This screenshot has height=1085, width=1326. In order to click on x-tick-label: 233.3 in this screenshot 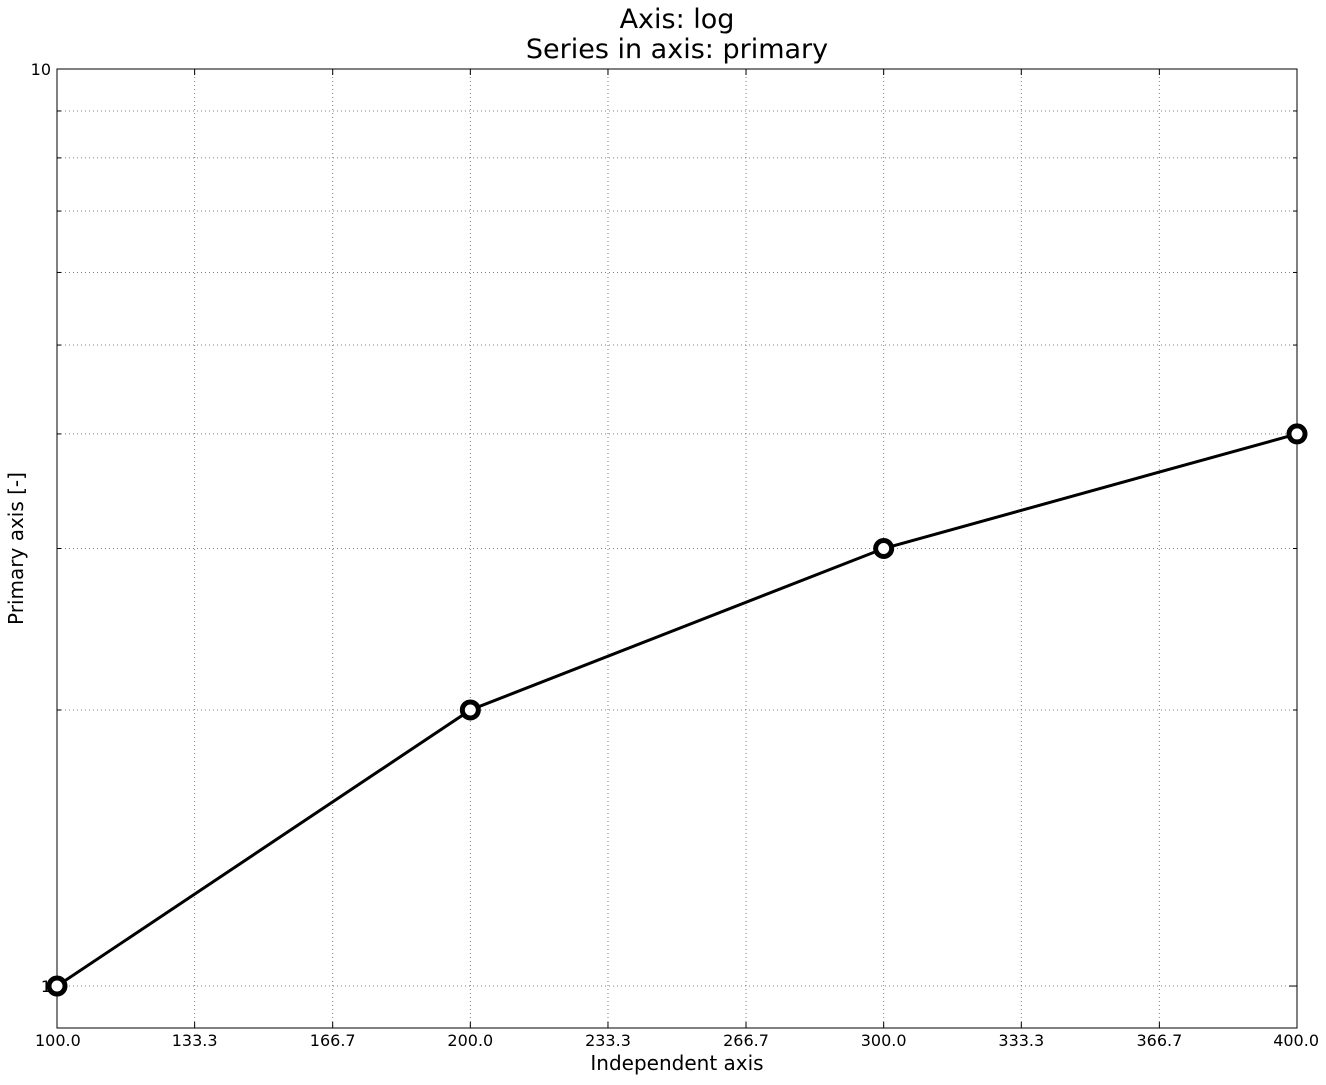, I will do `click(608, 1040)`.